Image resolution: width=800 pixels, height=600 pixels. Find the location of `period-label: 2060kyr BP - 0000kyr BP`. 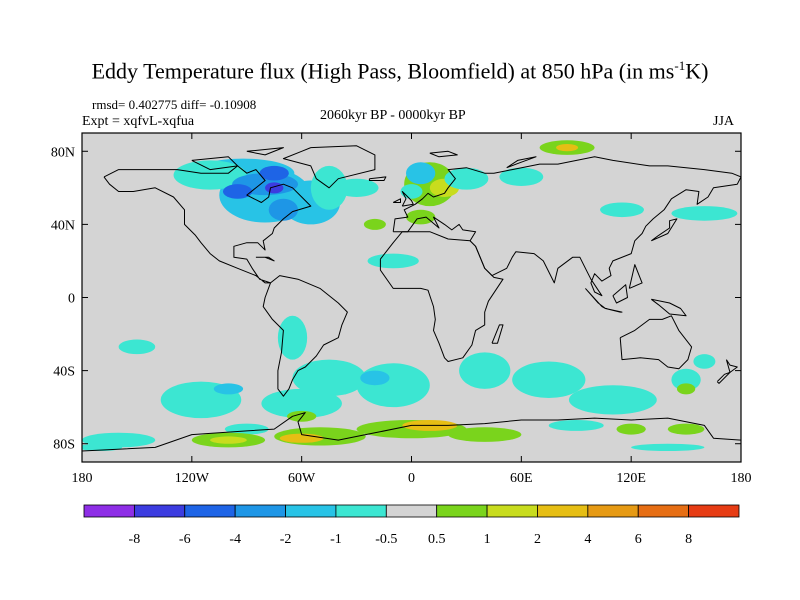

period-label: 2060kyr BP - 0000kyr BP is located at coordinates (393, 115).